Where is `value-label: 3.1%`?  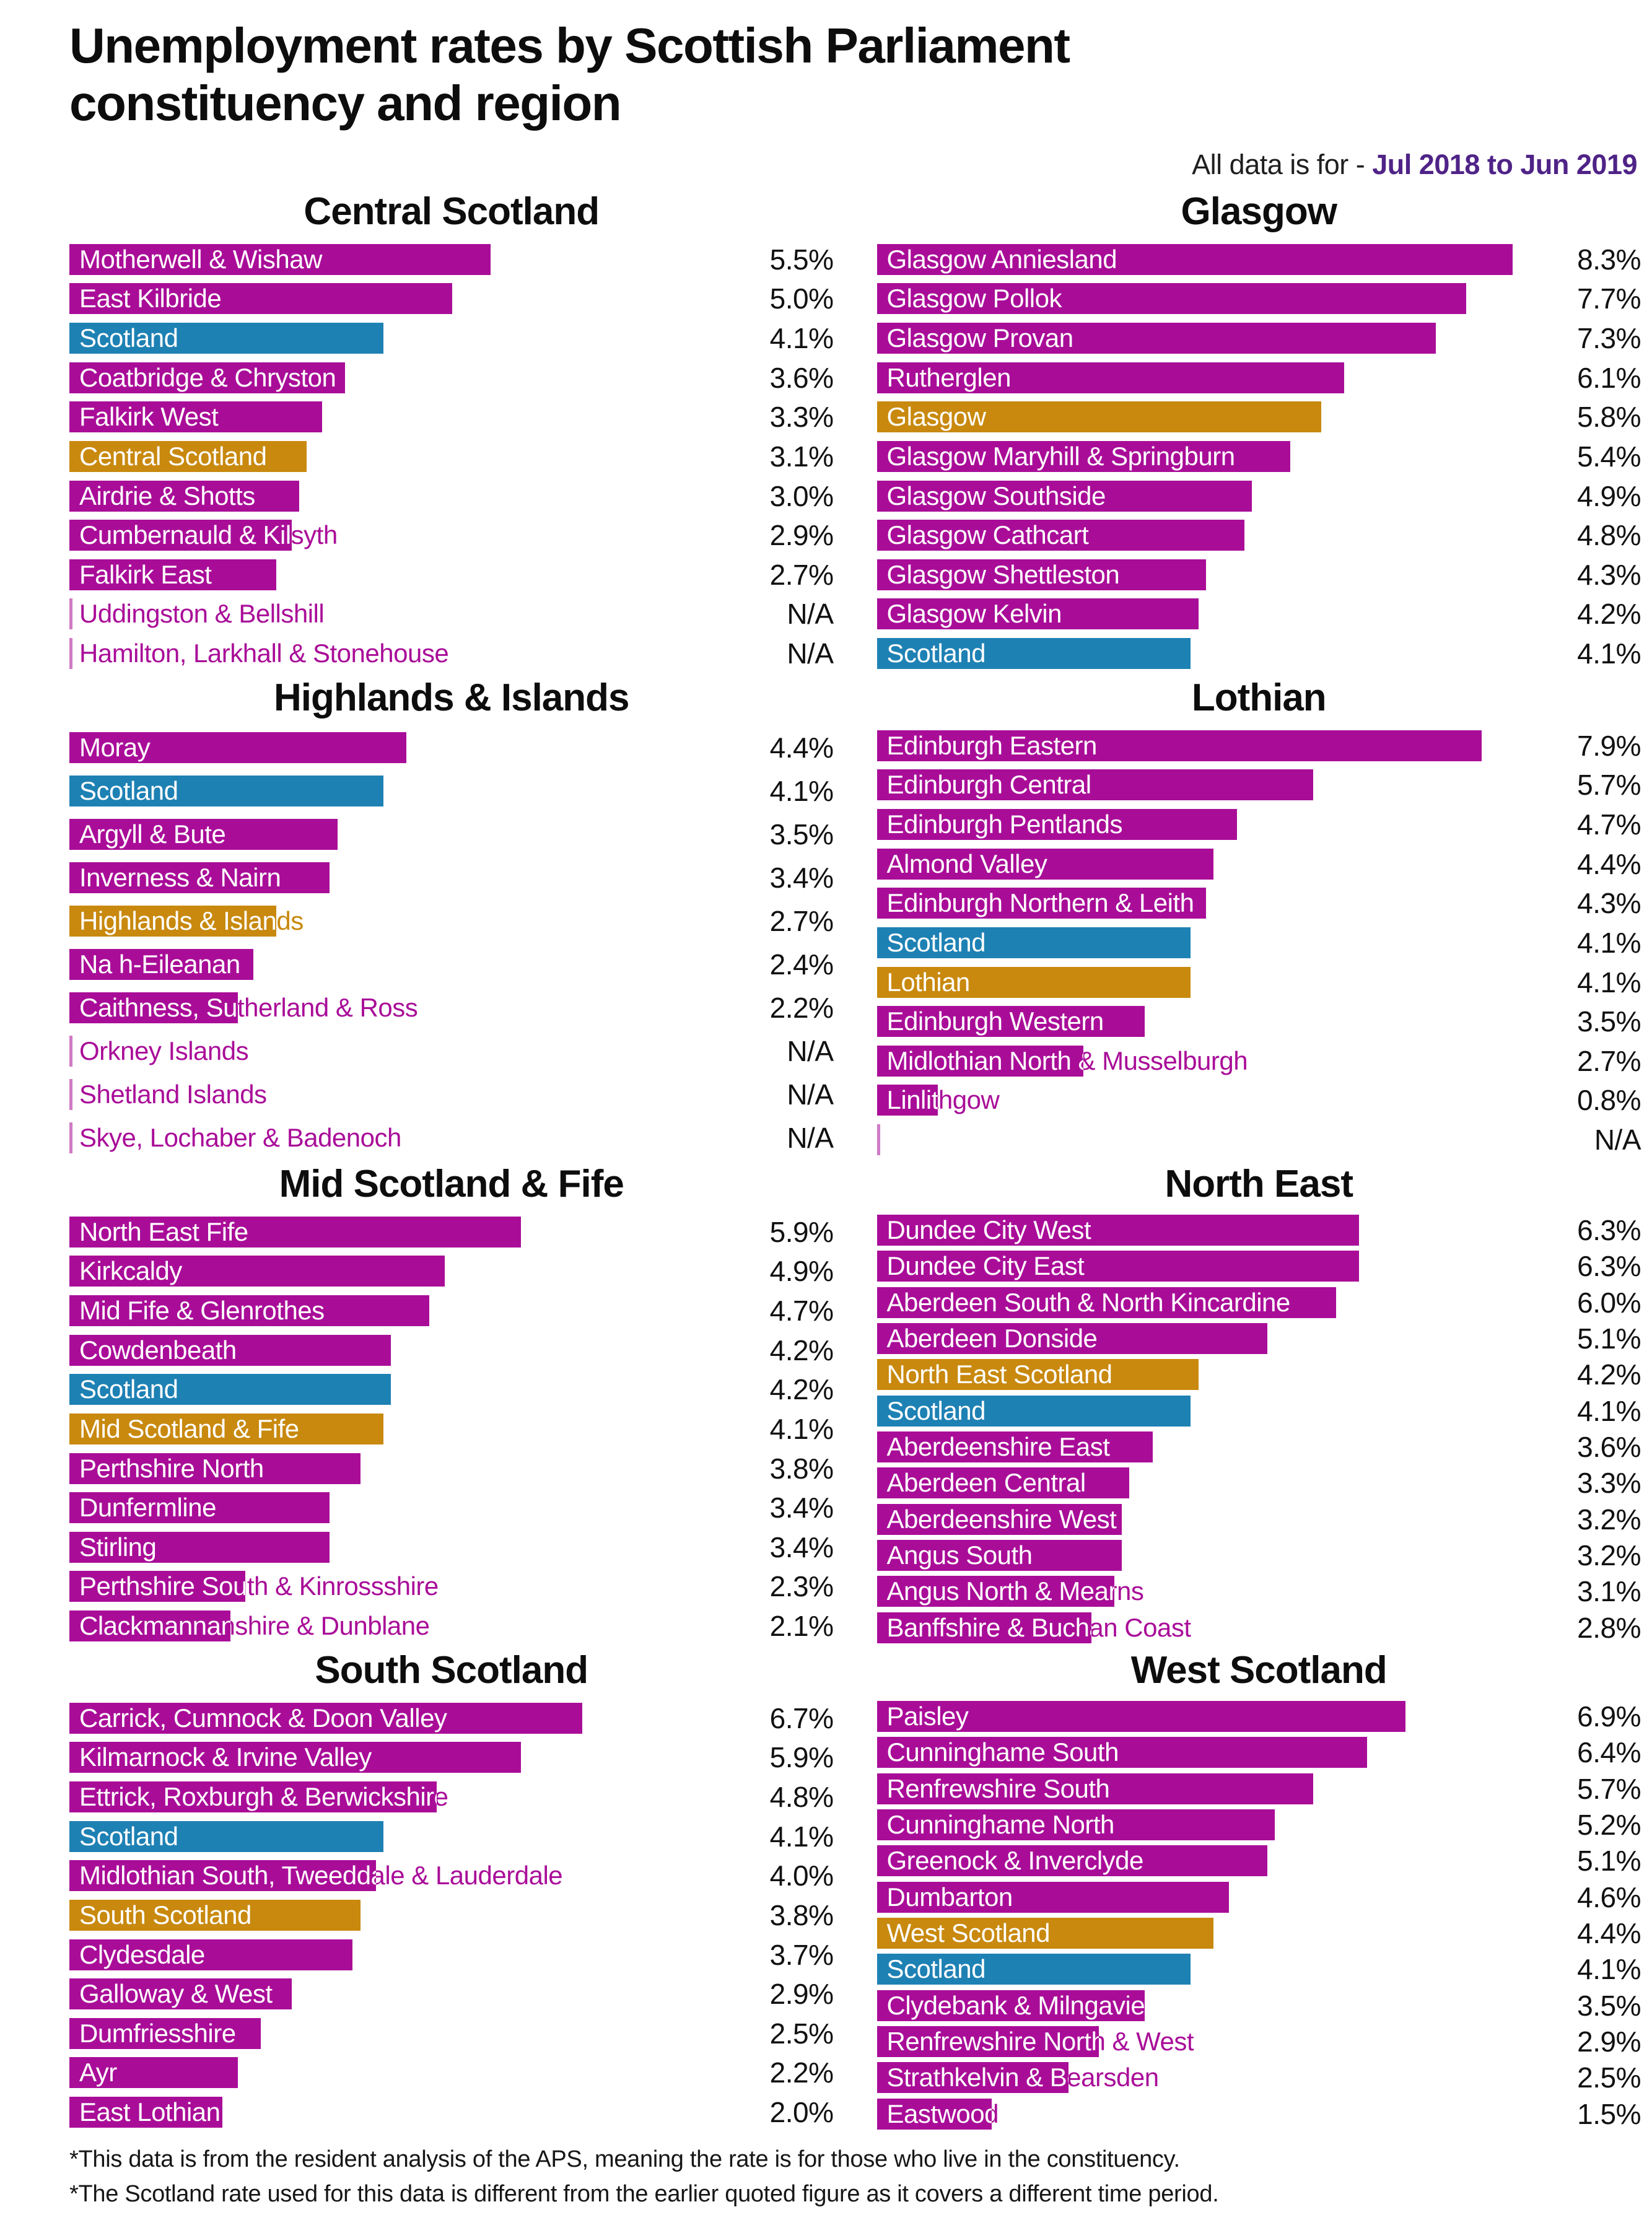
value-label: 3.1% is located at coordinates (802, 456).